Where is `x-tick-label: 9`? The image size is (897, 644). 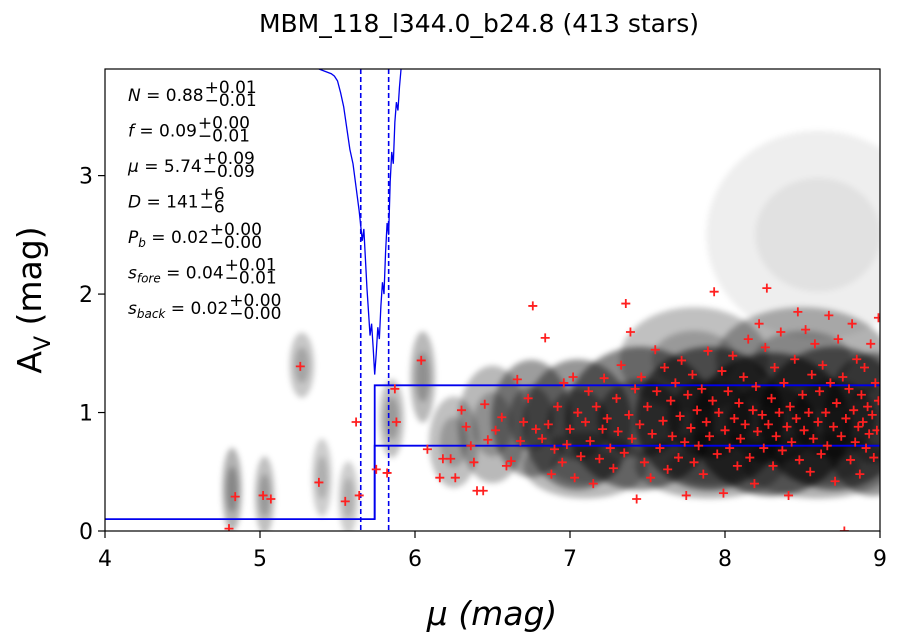 x-tick-label: 9 is located at coordinates (880, 559).